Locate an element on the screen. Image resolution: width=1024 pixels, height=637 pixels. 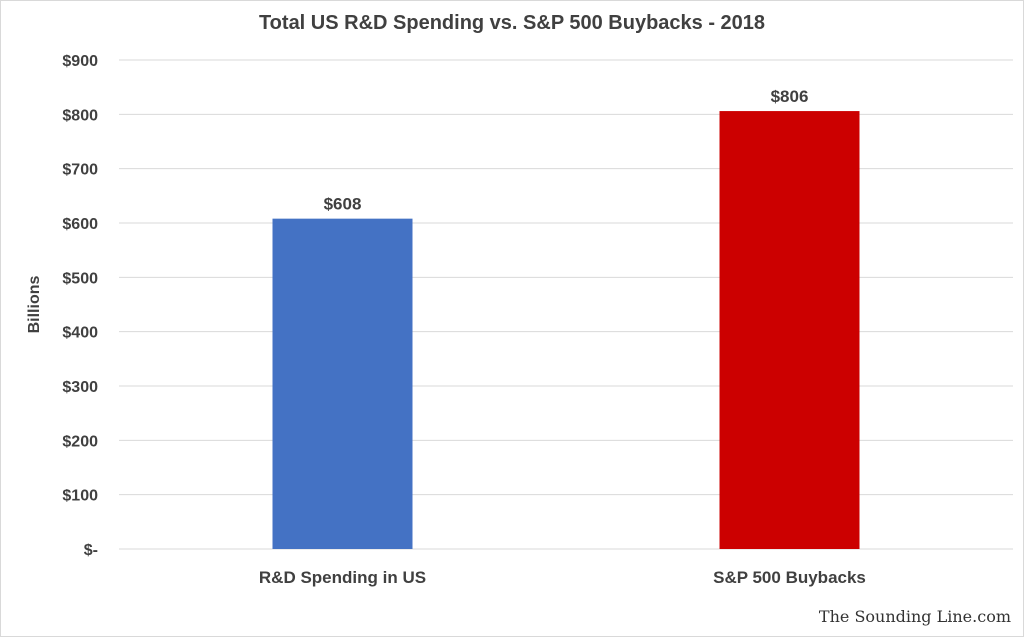
x-category-label: S&P 500 Buybacks is located at coordinates (789, 577).